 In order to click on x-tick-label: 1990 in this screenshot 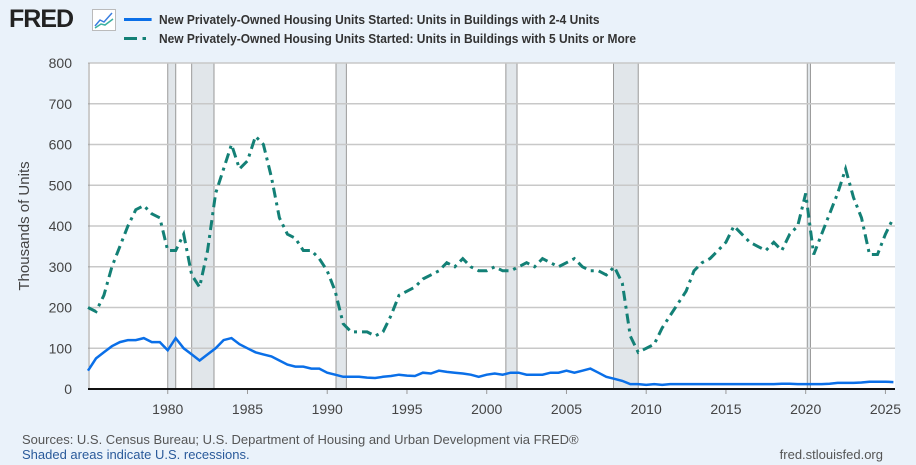, I will do `click(327, 409)`.